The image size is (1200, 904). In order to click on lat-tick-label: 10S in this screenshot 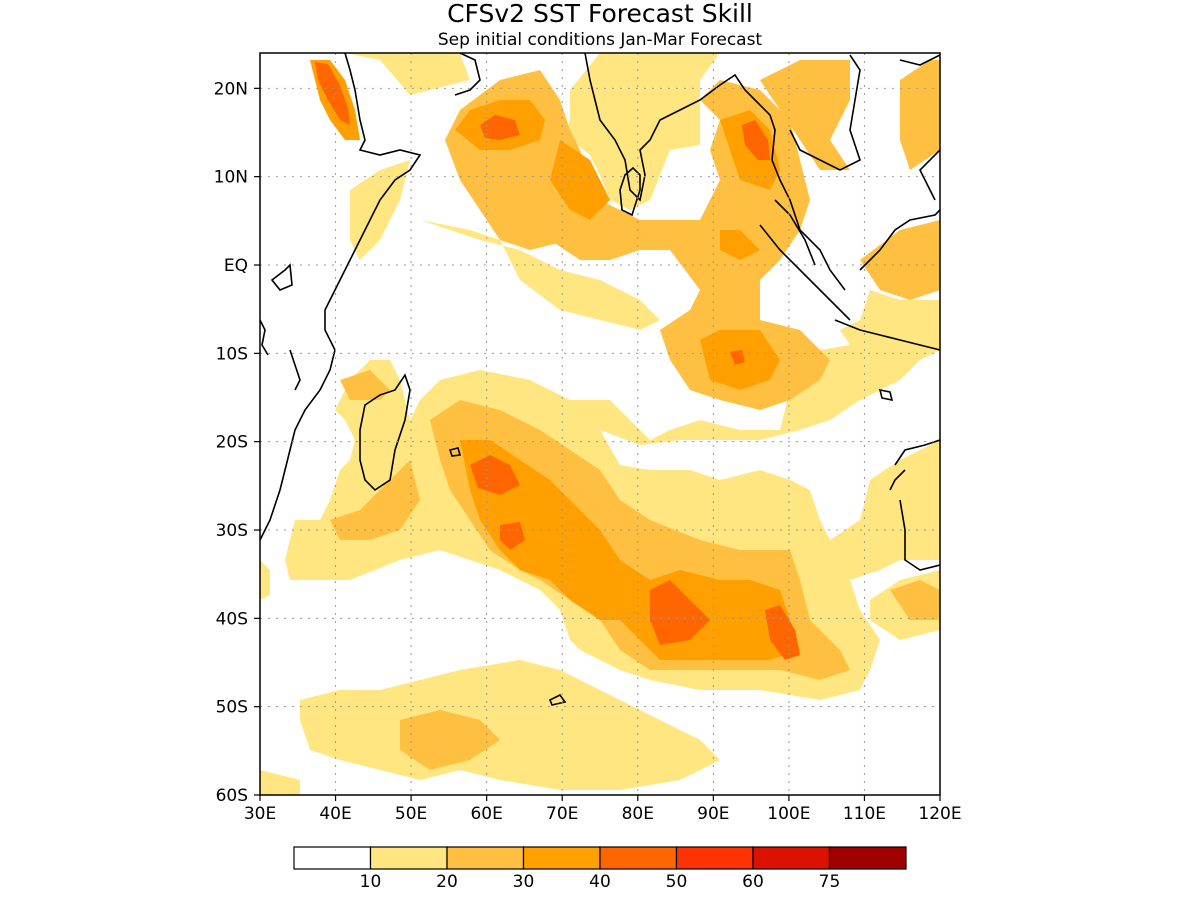, I will do `click(232, 354)`.